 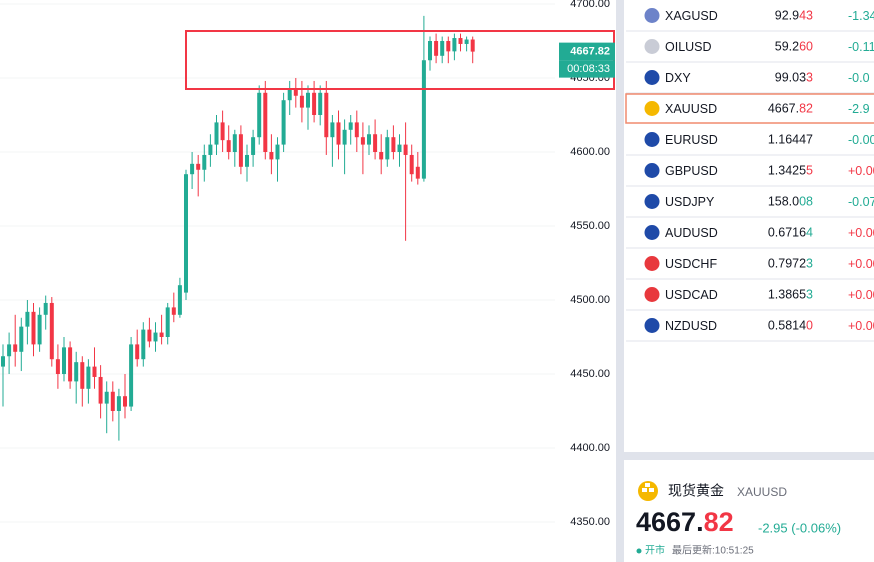 What do you see at coordinates (787, 233) in the screenshot?
I see `price-main: 0.6716` at bounding box center [787, 233].